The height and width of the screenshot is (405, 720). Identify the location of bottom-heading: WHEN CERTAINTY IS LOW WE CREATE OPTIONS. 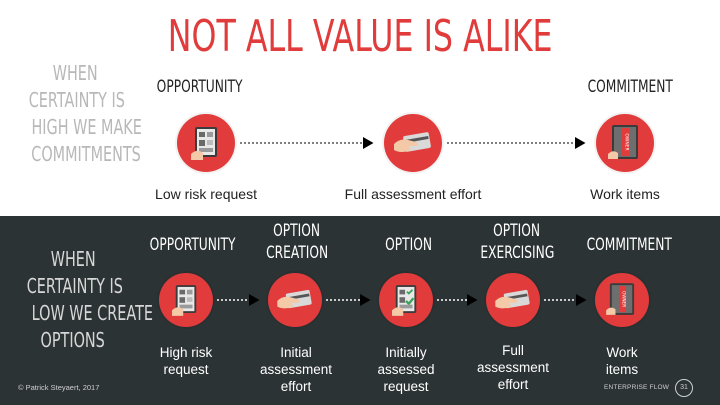
(89, 299).